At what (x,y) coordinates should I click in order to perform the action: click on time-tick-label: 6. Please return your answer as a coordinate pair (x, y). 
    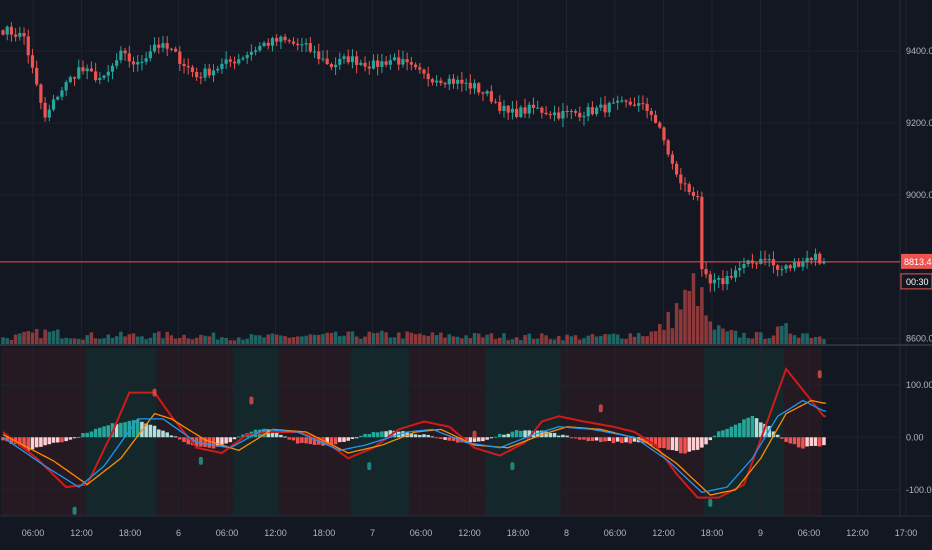
    Looking at the image, I should click on (178, 533).